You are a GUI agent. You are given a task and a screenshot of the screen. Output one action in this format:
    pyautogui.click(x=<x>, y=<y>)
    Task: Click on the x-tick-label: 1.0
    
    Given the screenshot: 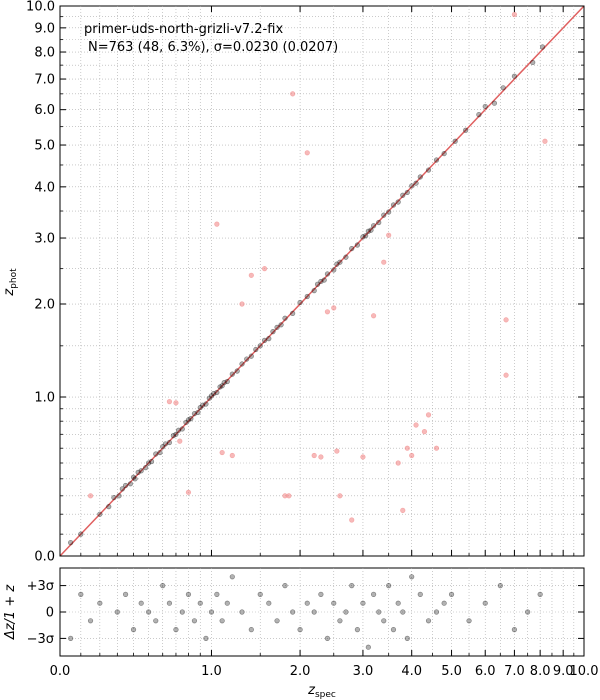 What is the action you would take?
    pyautogui.click(x=211, y=671)
    